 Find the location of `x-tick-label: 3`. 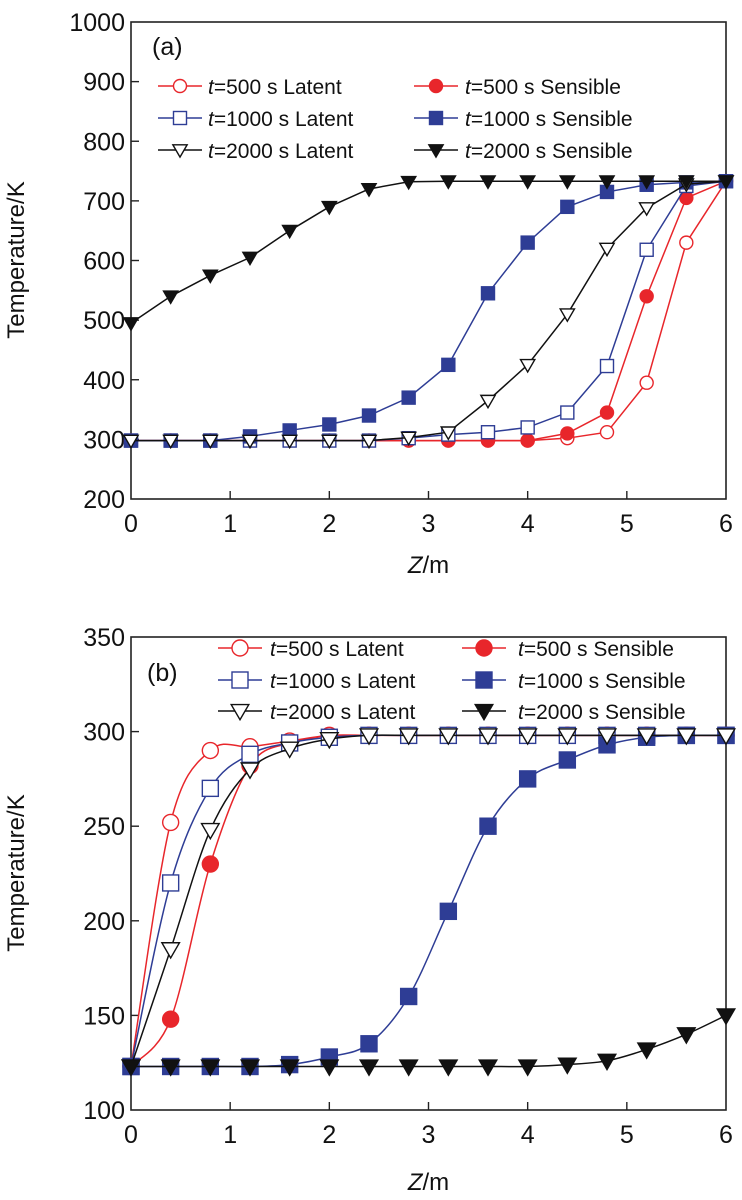

x-tick-label: 3 is located at coordinates (429, 524).